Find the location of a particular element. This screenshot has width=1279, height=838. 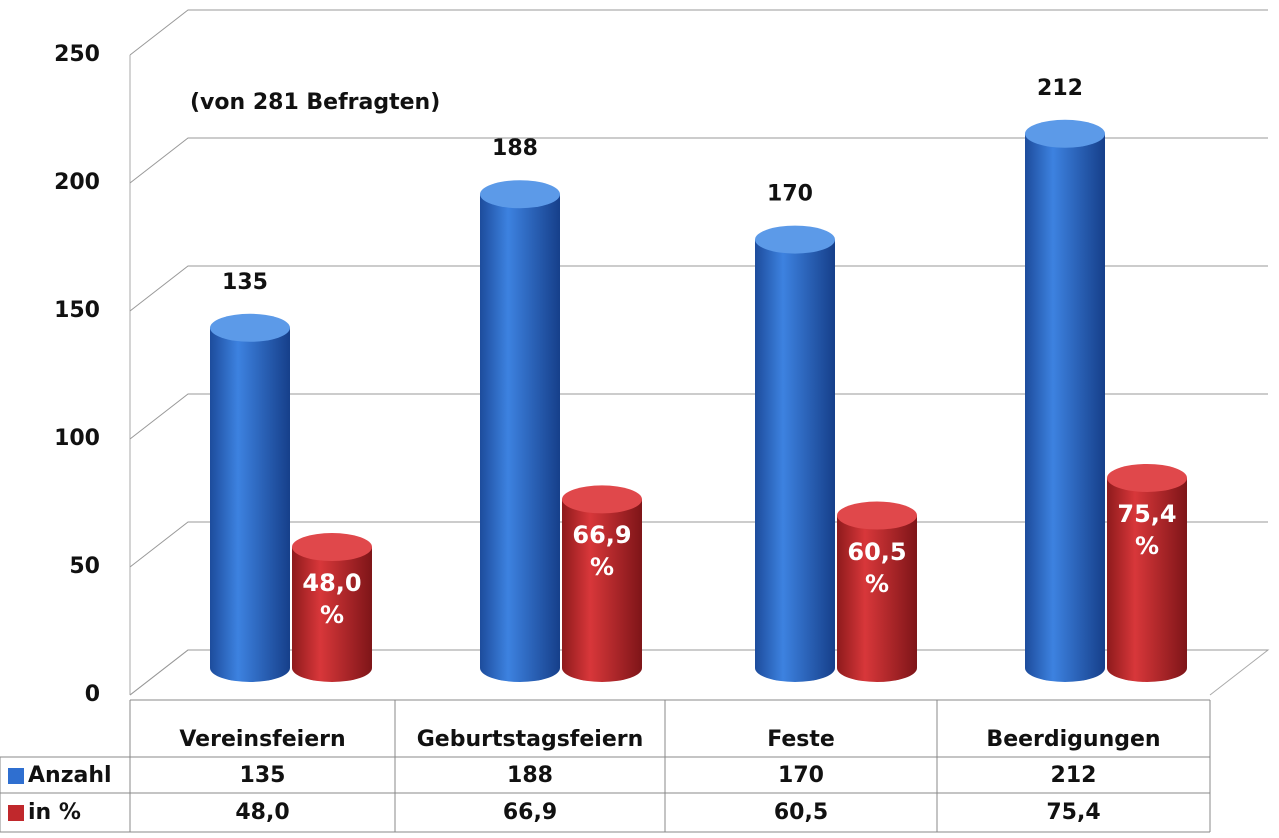

value-label: 48,0 % is located at coordinates (332, 599).